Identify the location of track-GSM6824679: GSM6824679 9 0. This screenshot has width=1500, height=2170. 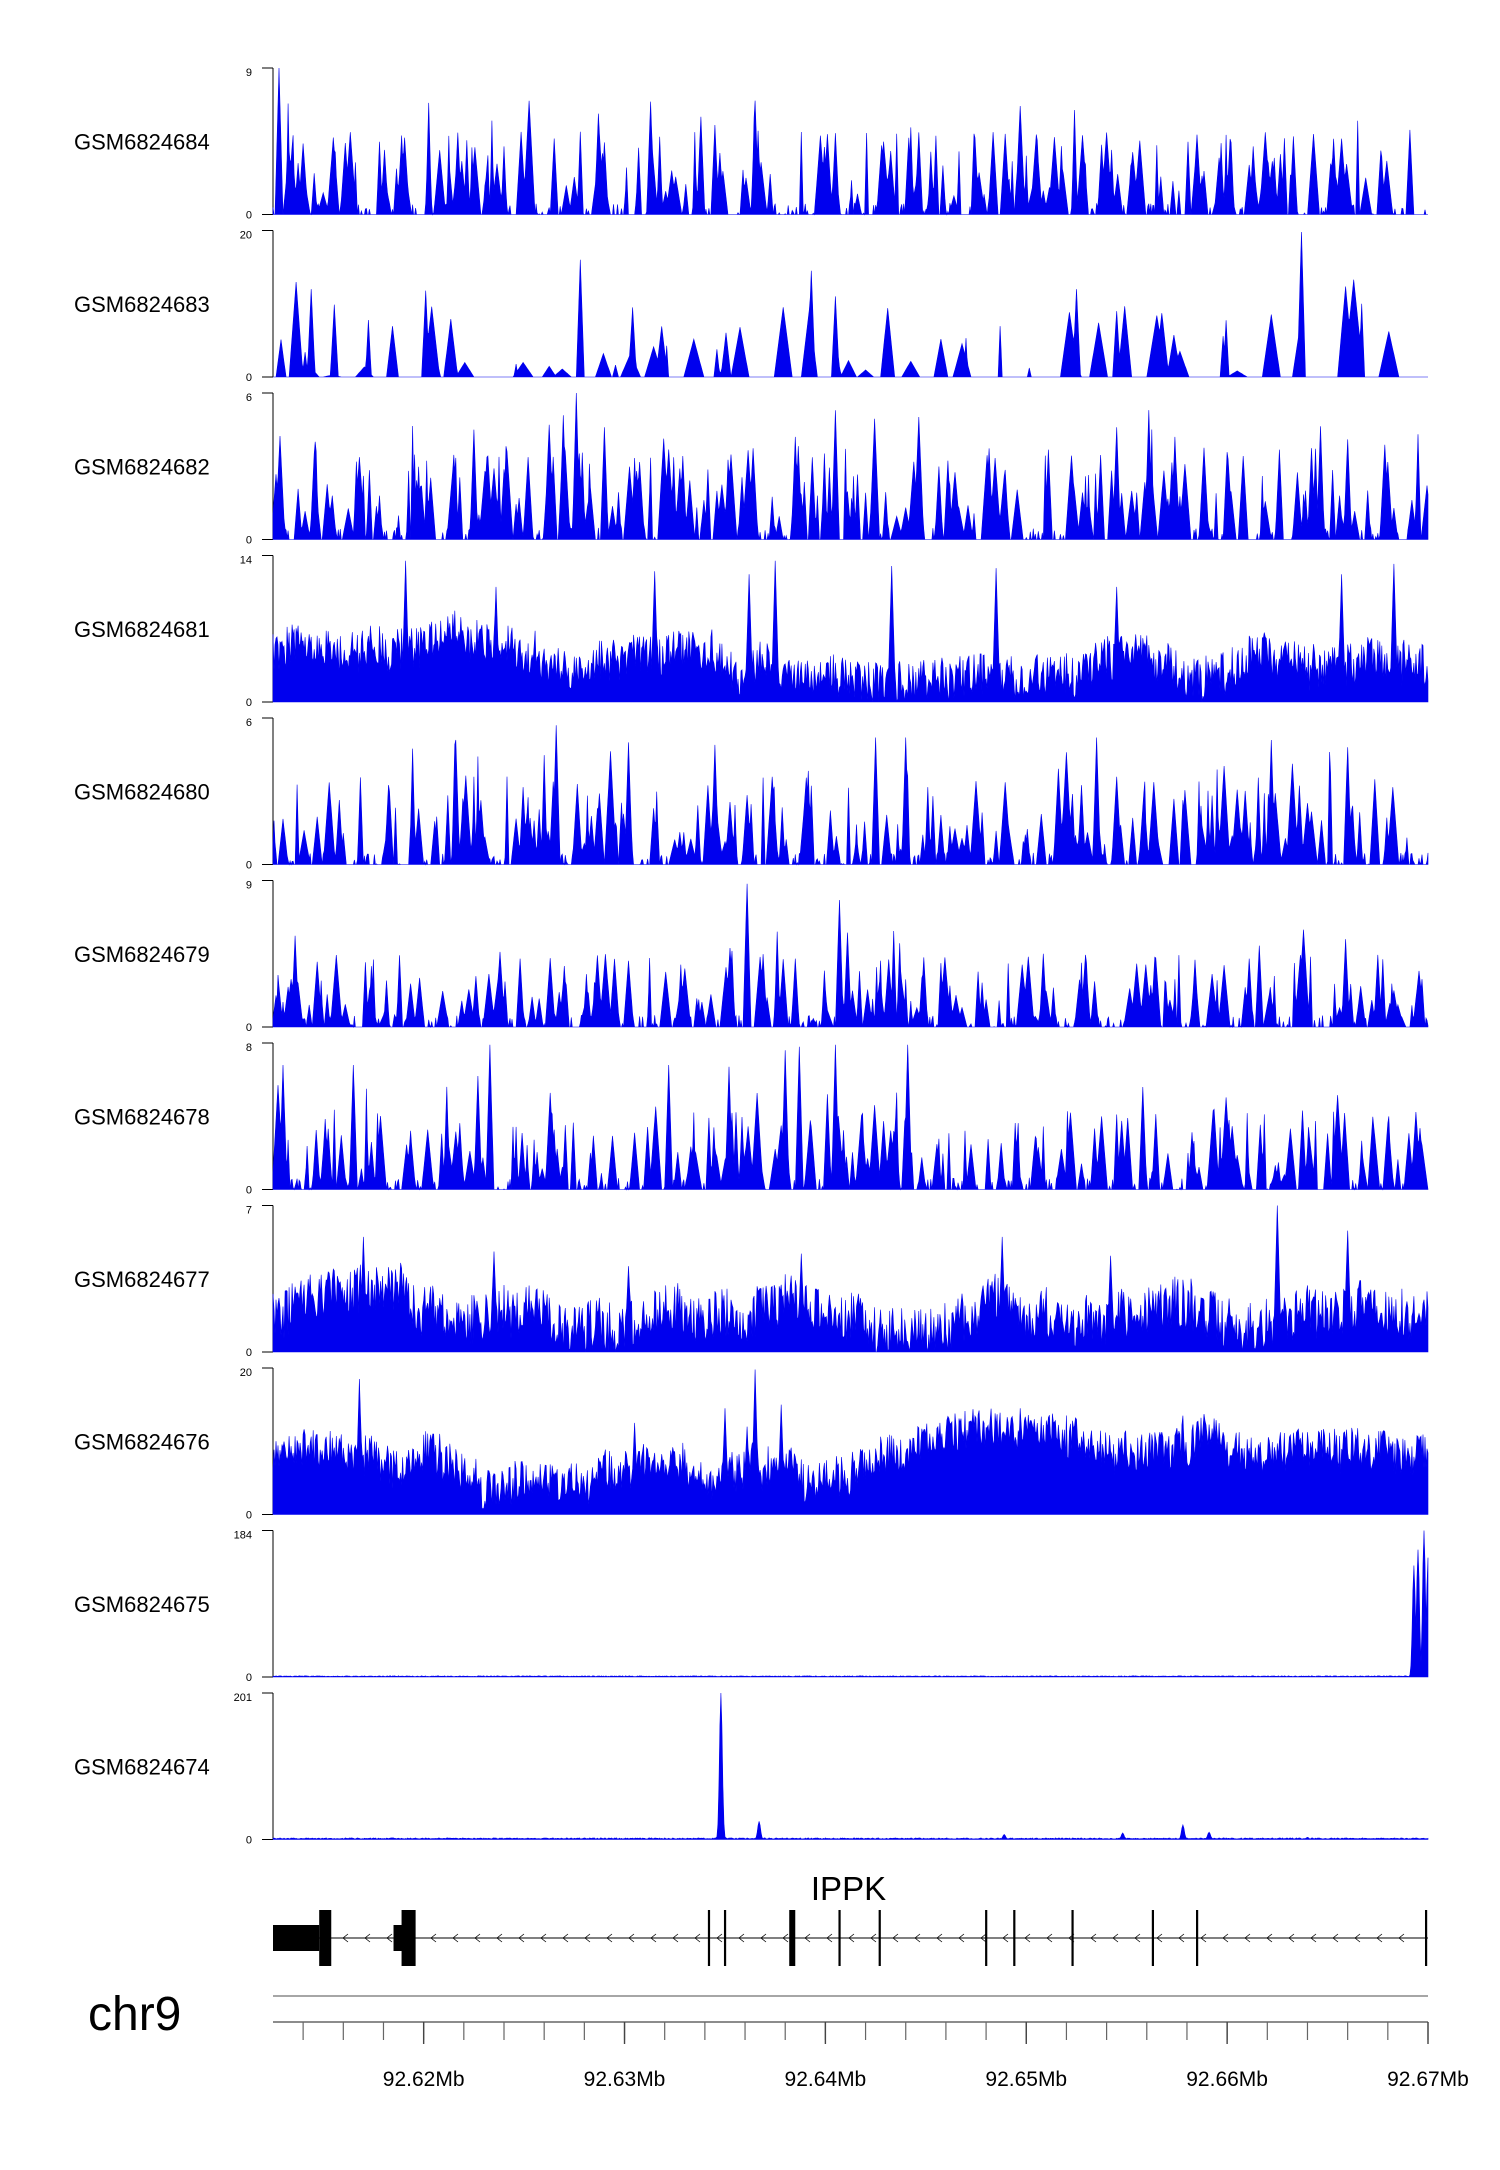
(751, 957).